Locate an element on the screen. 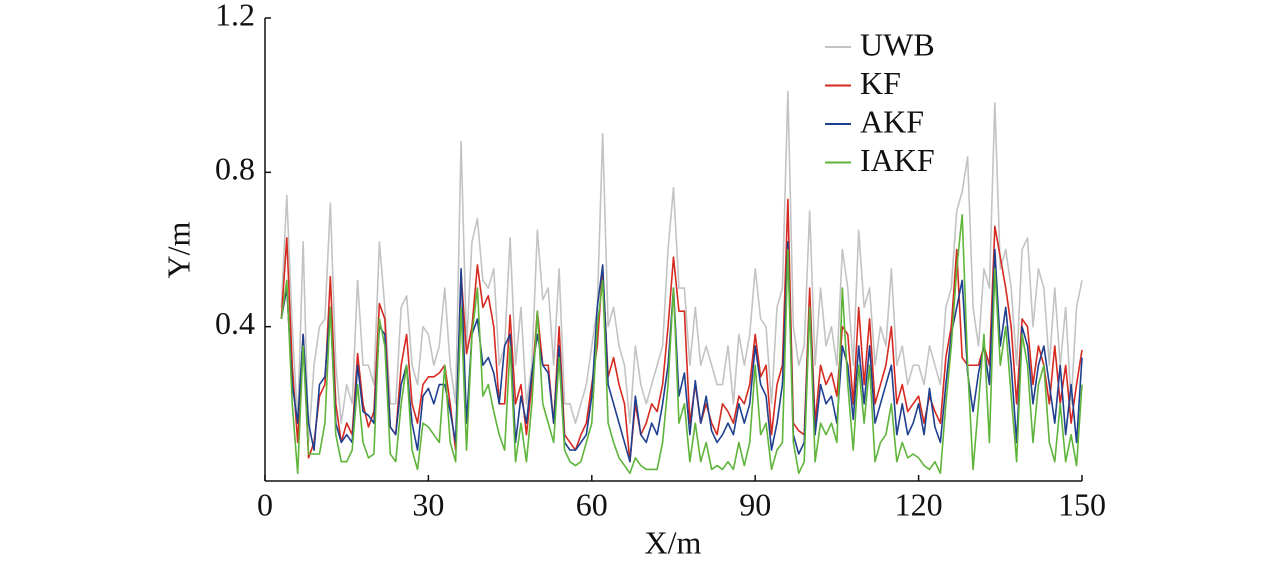 Image resolution: width=1276 pixels, height=567 pixels. y-axis-label: Y/m is located at coordinates (178, 249).